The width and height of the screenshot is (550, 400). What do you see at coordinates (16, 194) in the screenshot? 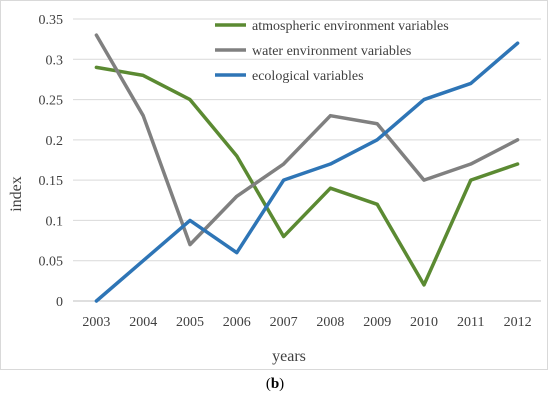
I see `y-axis-title: index` at bounding box center [16, 194].